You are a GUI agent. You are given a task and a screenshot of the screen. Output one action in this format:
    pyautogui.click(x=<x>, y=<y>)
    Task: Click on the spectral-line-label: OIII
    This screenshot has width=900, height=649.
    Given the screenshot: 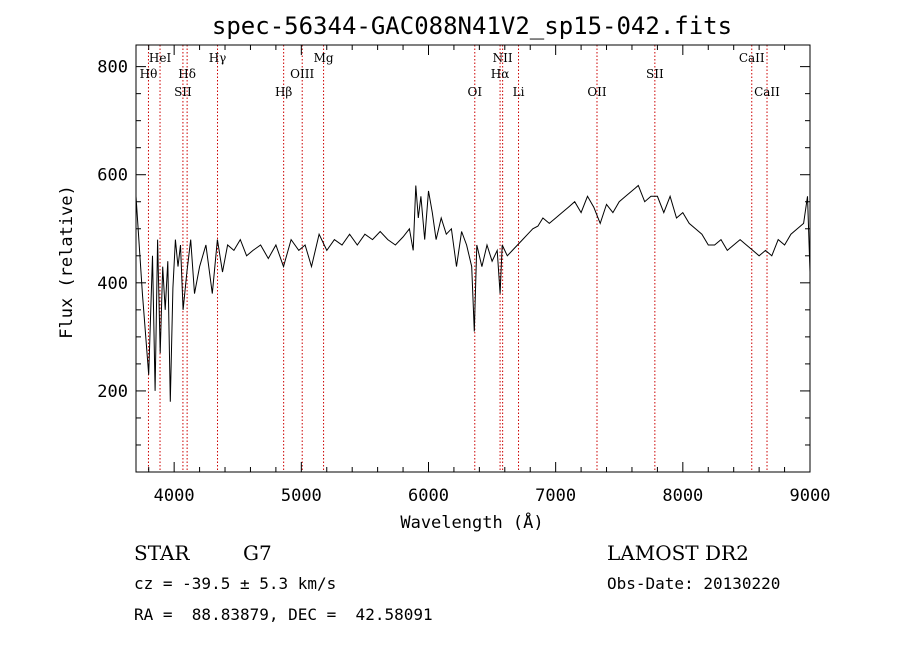 What is the action you would take?
    pyautogui.click(x=302, y=74)
    